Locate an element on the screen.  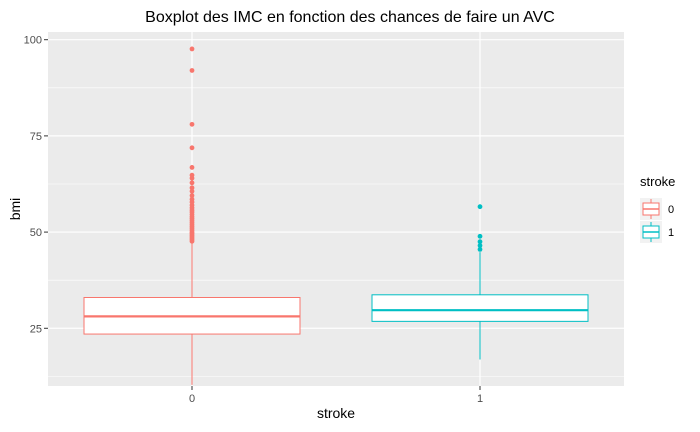
x-tick-label: 1 is located at coordinates (480, 399).